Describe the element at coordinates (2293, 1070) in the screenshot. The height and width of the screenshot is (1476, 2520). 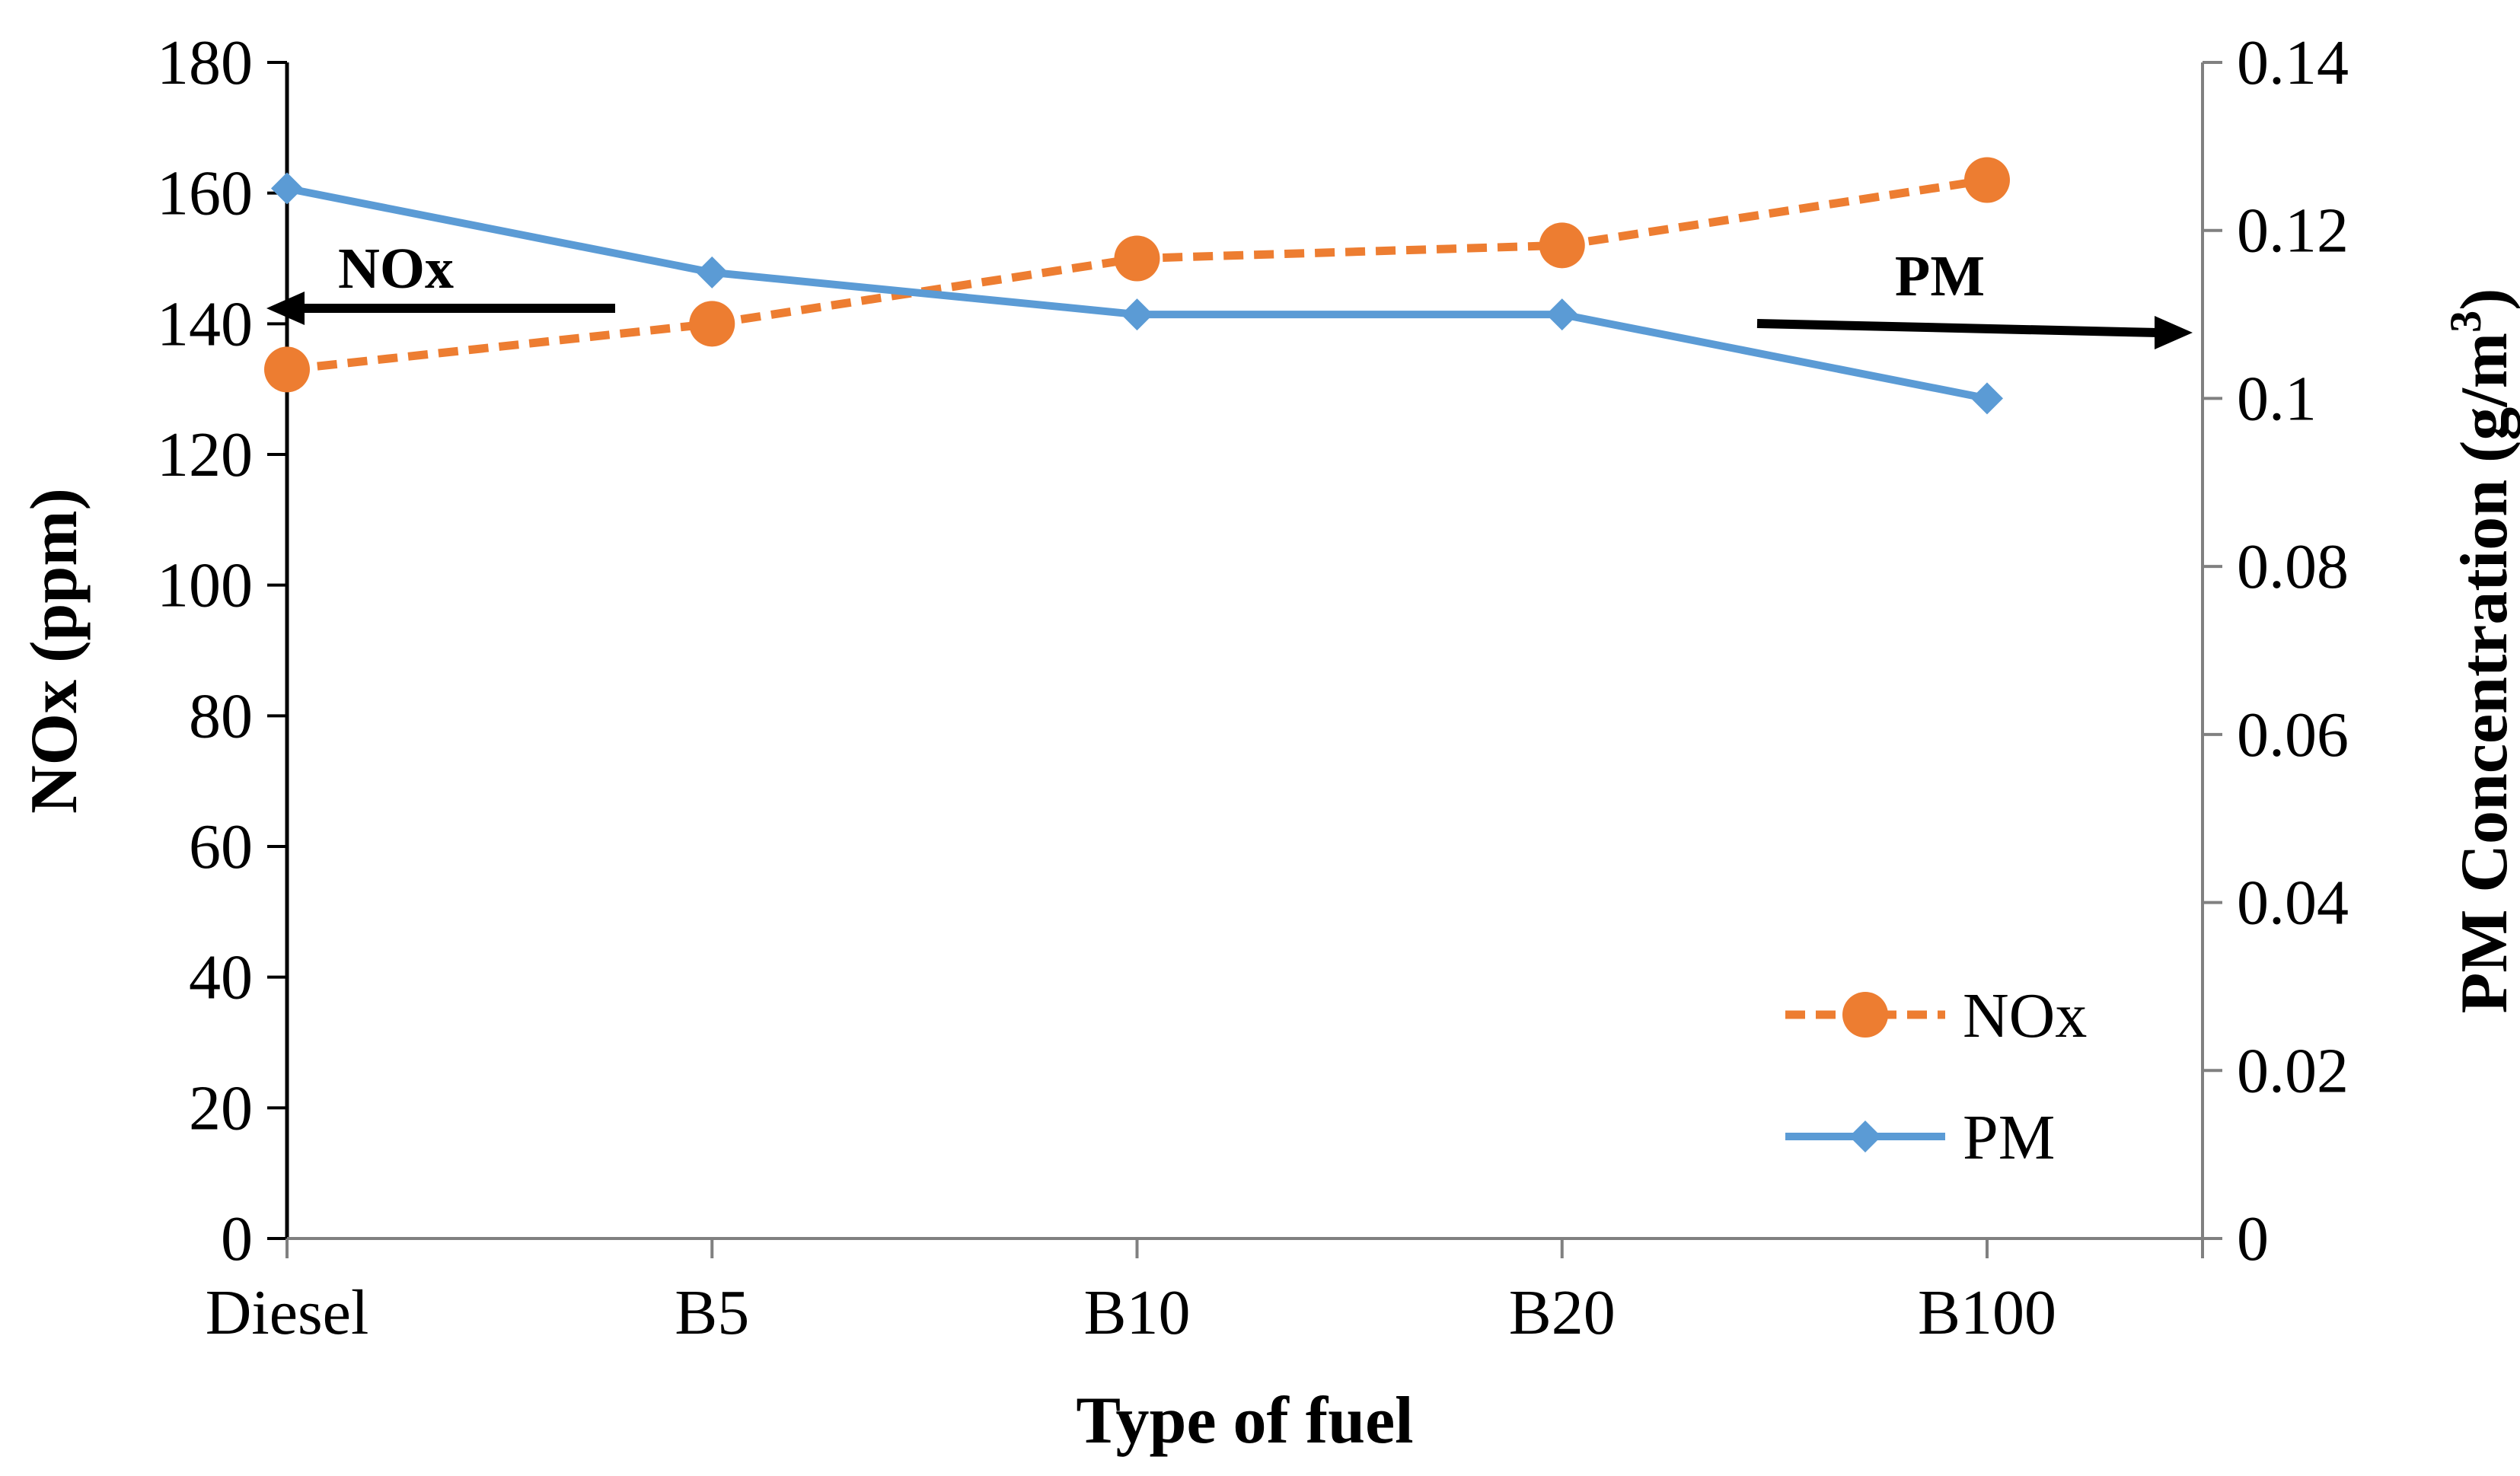
I see `right-y-tick-label: 0.02` at that location.